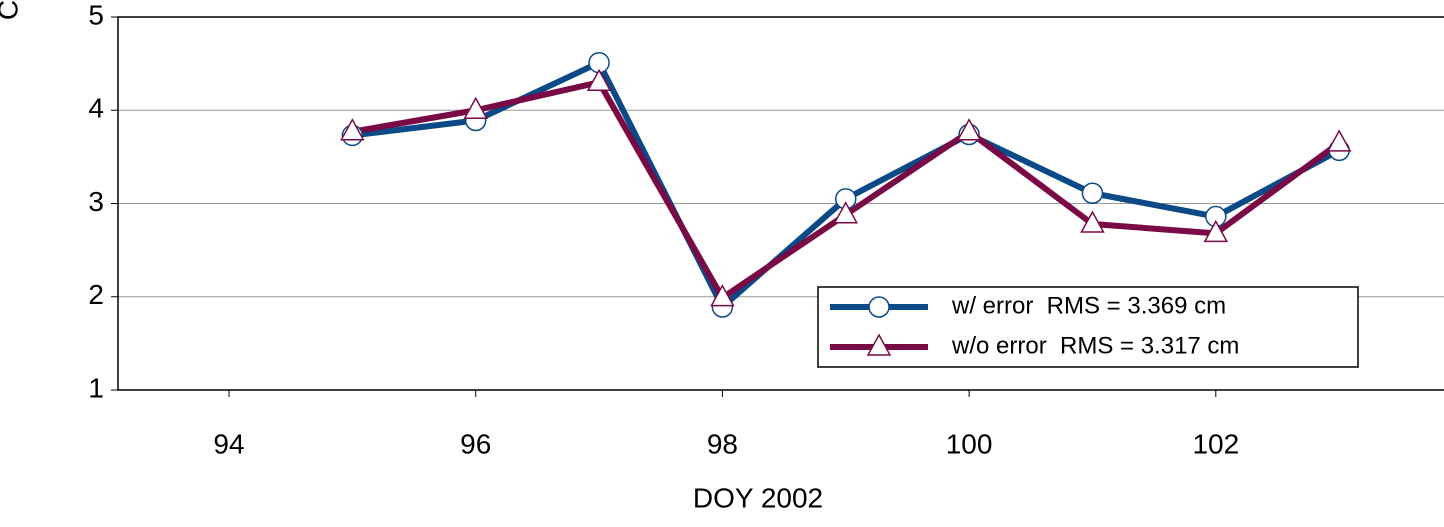  What do you see at coordinates (1095, 345) in the screenshot?
I see `legend-label: w/o error RMS = 3.317 cm` at bounding box center [1095, 345].